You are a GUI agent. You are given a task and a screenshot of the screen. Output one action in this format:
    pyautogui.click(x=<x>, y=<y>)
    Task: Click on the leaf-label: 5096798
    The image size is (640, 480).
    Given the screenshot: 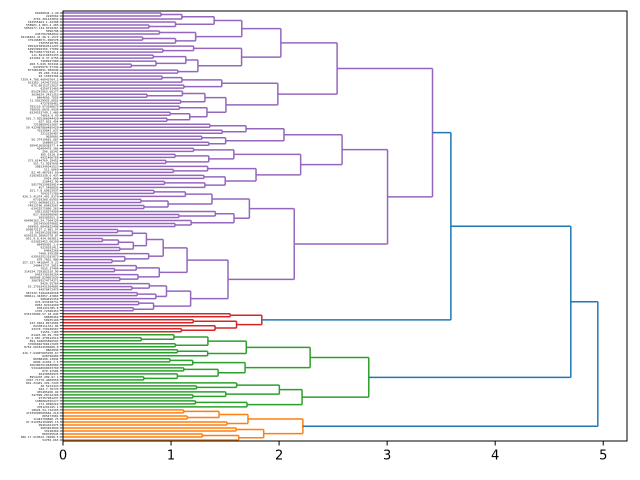 What is the action you would take?
    pyautogui.click(x=52, y=31)
    